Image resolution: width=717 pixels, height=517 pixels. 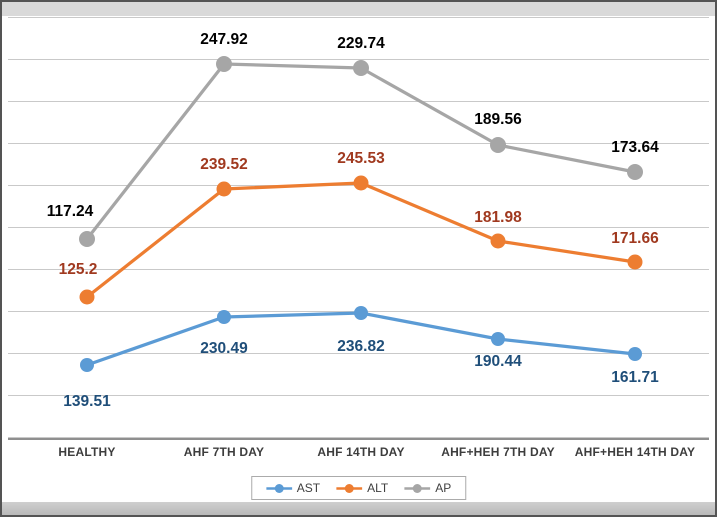 I want to click on legend-label-ap: AP, so click(x=443, y=488).